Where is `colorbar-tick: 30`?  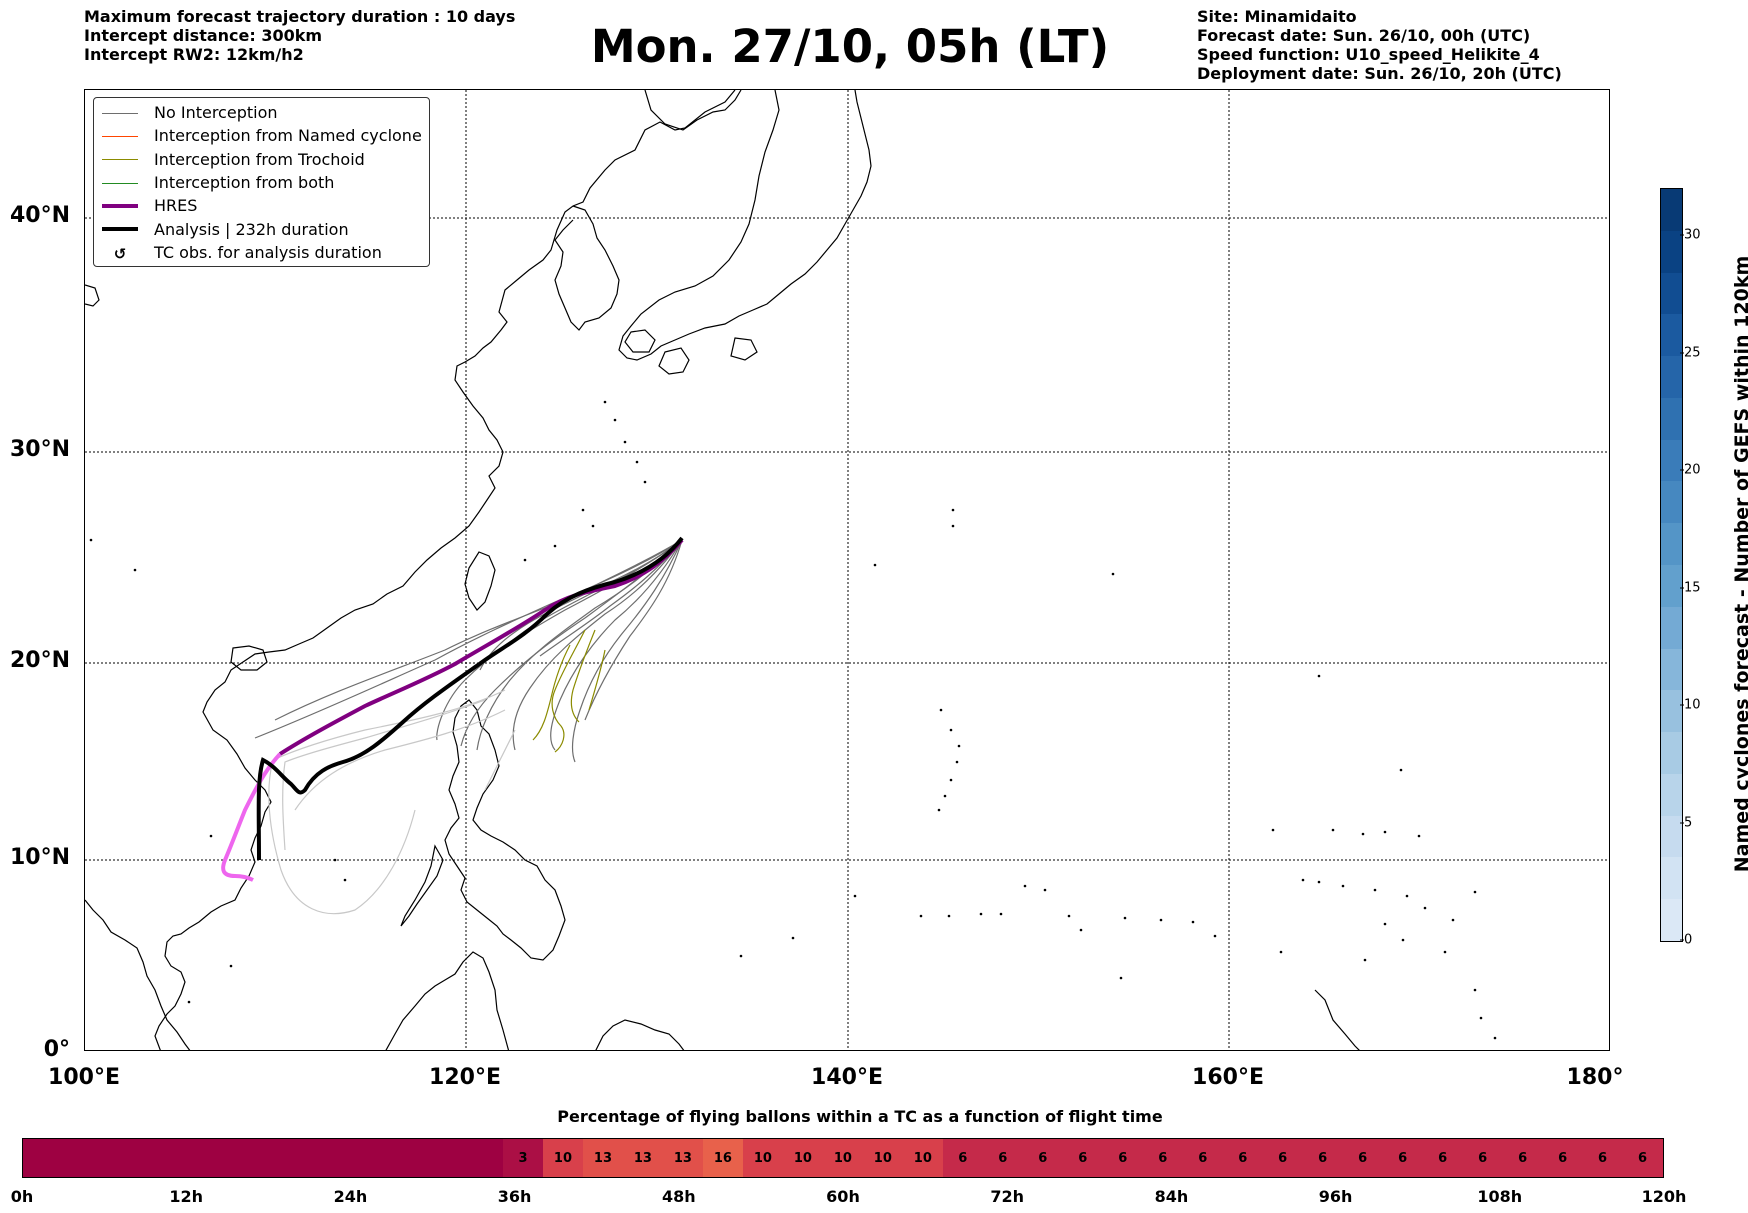 colorbar-tick: 30 is located at coordinates (1690, 235).